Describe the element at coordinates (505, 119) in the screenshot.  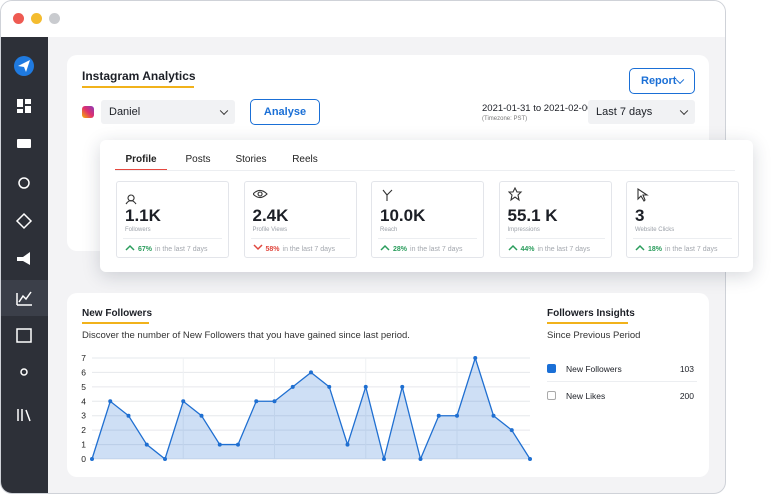
I see `timezone: (Timezone: PST)` at that location.